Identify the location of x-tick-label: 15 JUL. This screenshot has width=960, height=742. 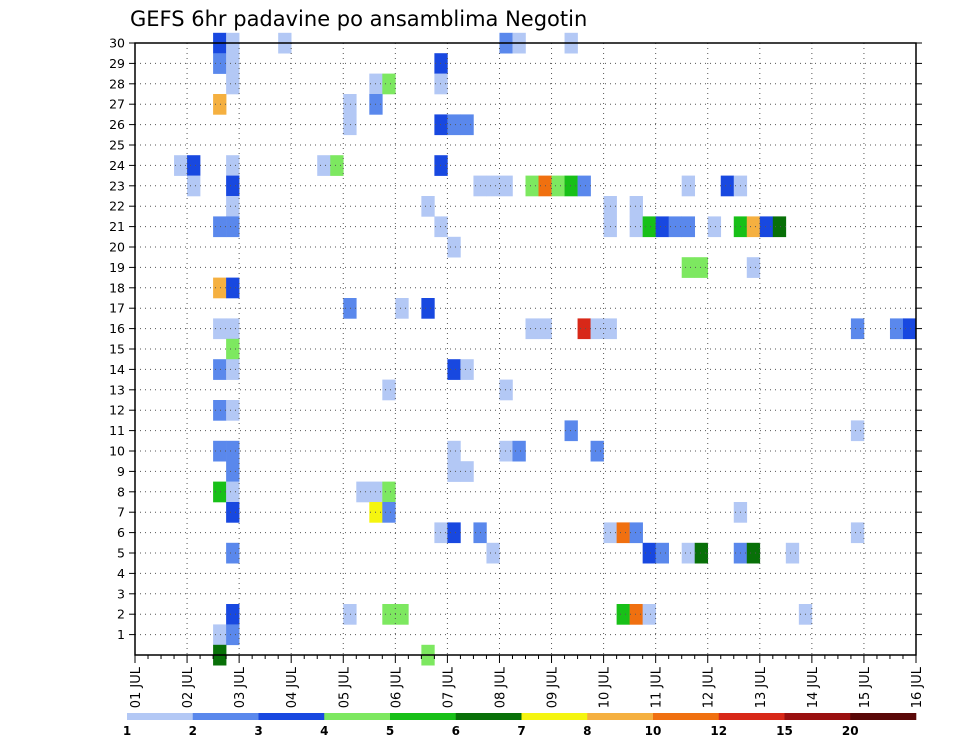
(865, 687).